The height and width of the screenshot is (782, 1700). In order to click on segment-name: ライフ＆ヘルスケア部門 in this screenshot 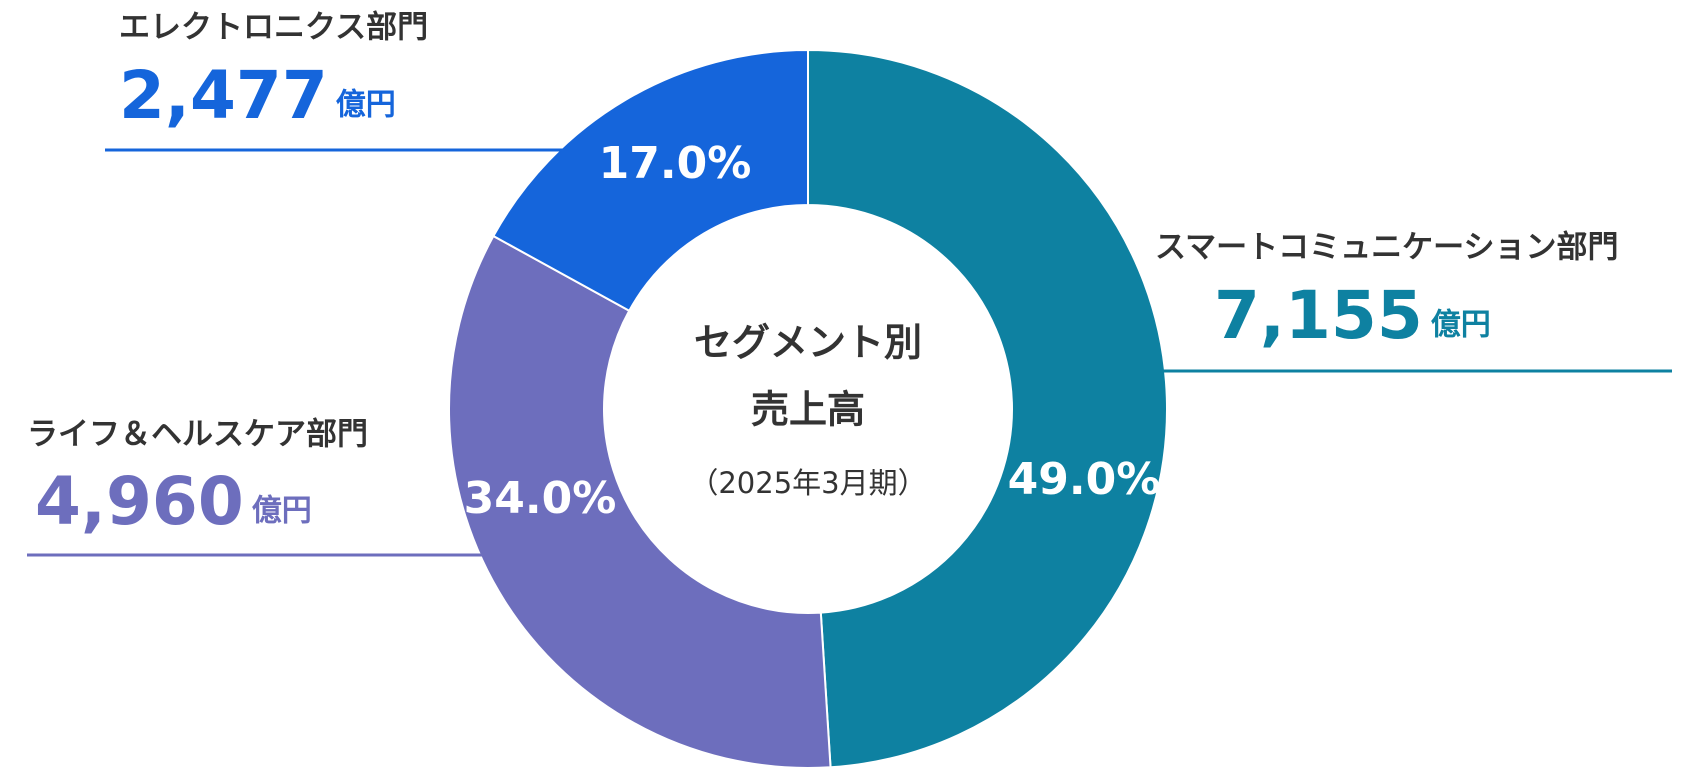, I will do `click(197, 435)`.